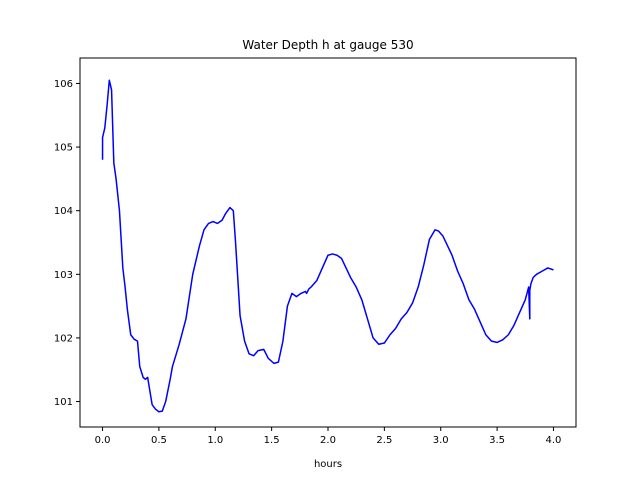 The image size is (640, 480). Describe the element at coordinates (441, 440) in the screenshot. I see `x-tick-label: 3.0` at that location.